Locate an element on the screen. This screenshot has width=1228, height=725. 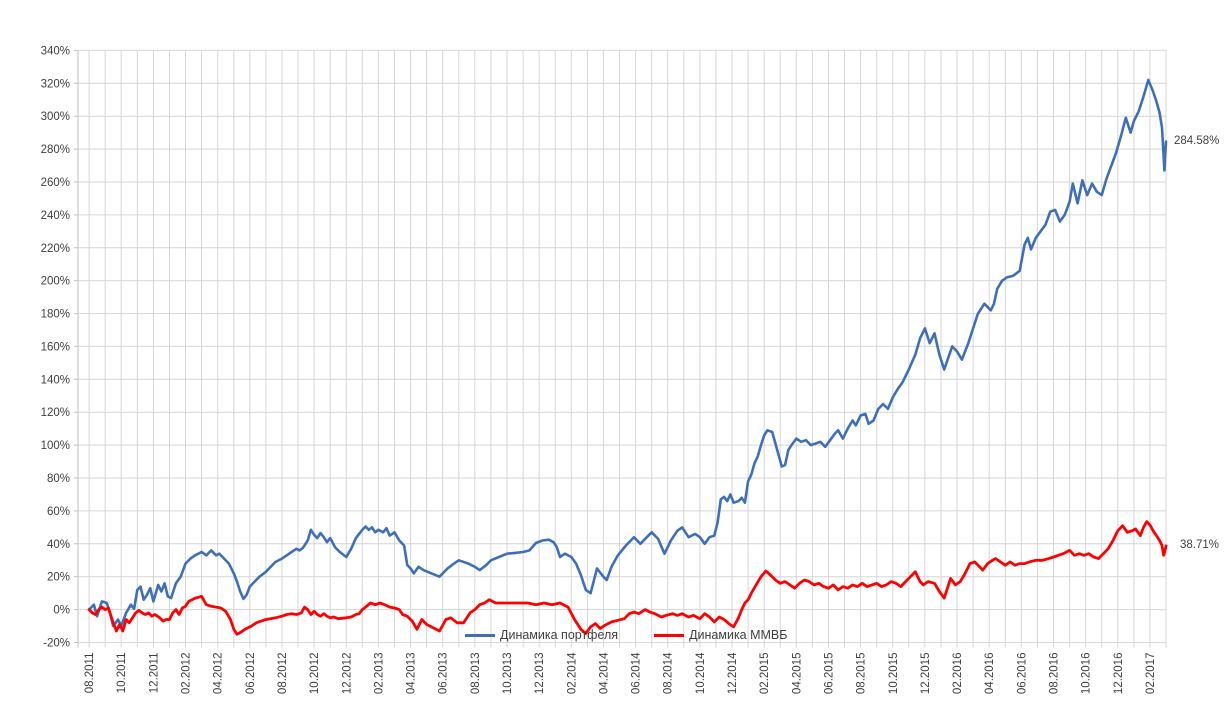
x-tick-label: 06.2015 is located at coordinates (829, 674).